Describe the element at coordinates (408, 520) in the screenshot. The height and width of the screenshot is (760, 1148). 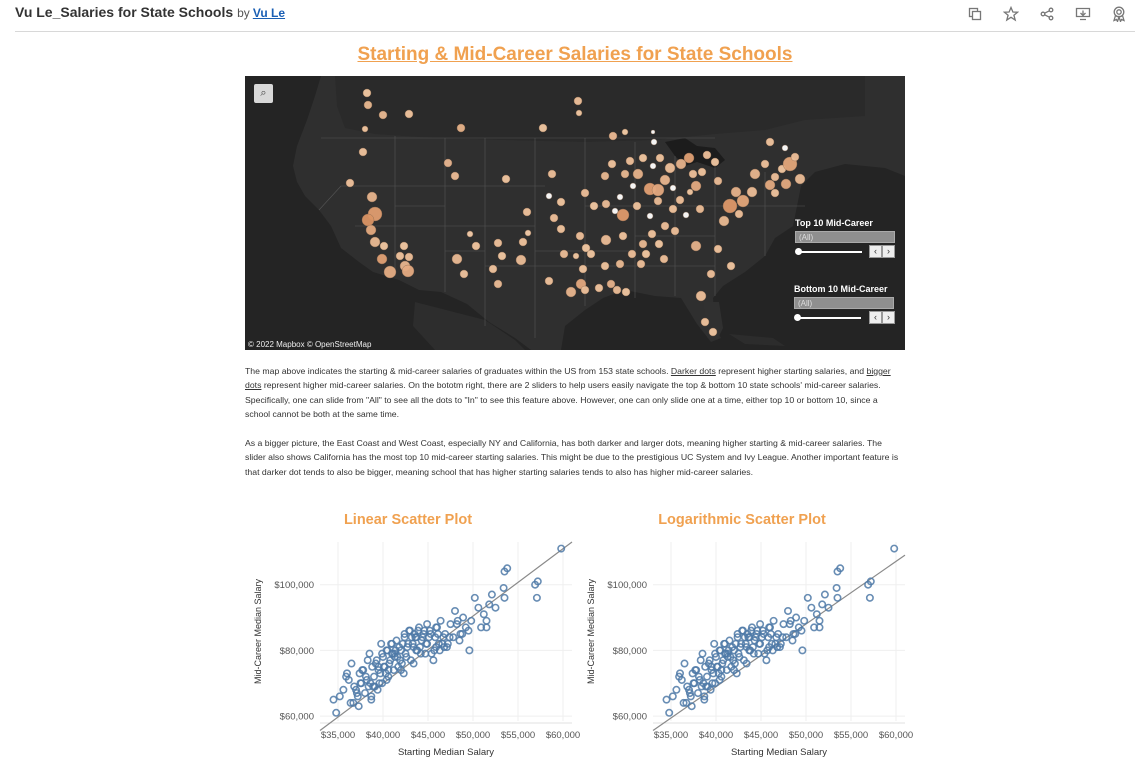
I see `linear-plot-title: Linear Scatter Plot` at that location.